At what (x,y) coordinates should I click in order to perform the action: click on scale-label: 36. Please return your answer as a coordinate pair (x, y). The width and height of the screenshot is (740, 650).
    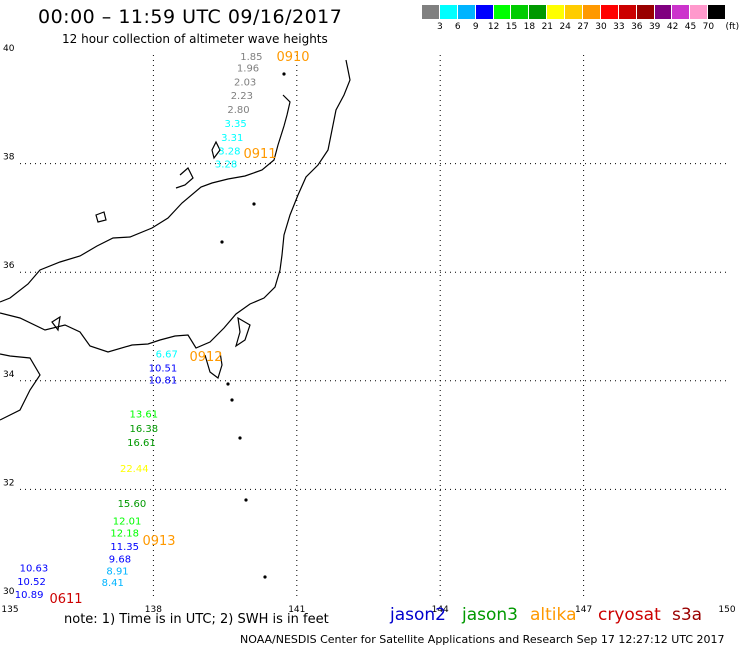
    Looking at the image, I should click on (637, 27).